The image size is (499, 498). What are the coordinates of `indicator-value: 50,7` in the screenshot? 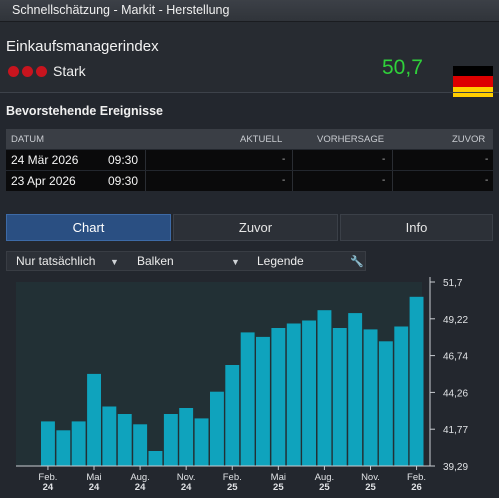 It's located at (402, 67).